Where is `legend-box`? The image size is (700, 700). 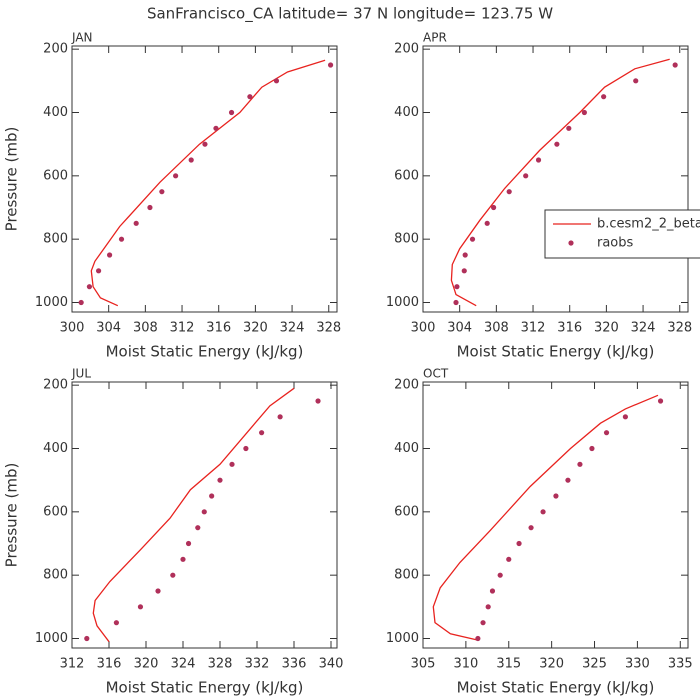 legend-box is located at coordinates (622, 234).